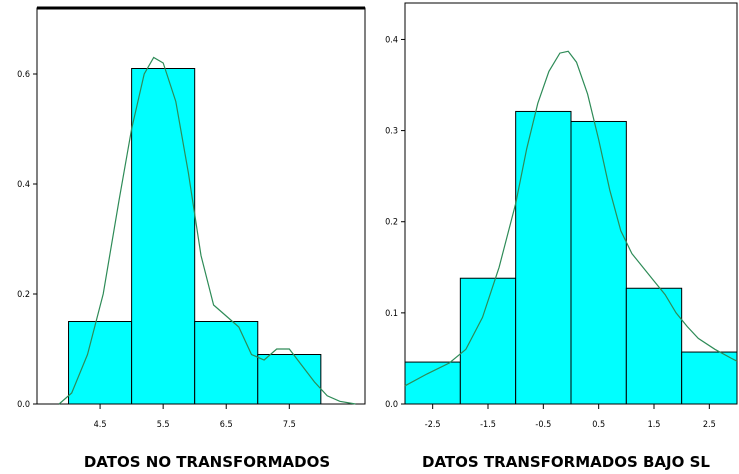  Describe the element at coordinates (163, 425) in the screenshot. I see `x-tick-label: 5.5` at that location.